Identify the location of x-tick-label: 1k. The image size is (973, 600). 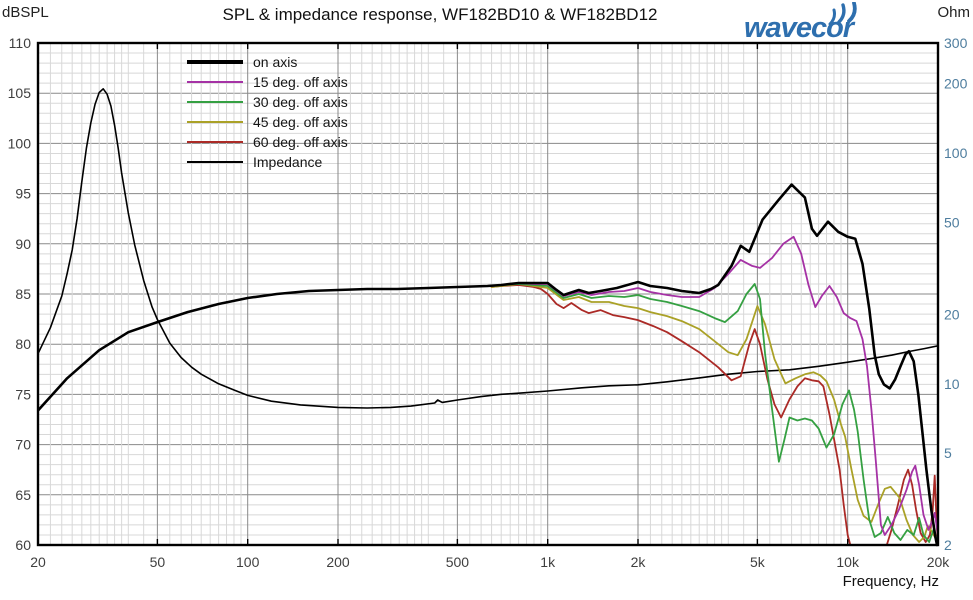
(548, 562).